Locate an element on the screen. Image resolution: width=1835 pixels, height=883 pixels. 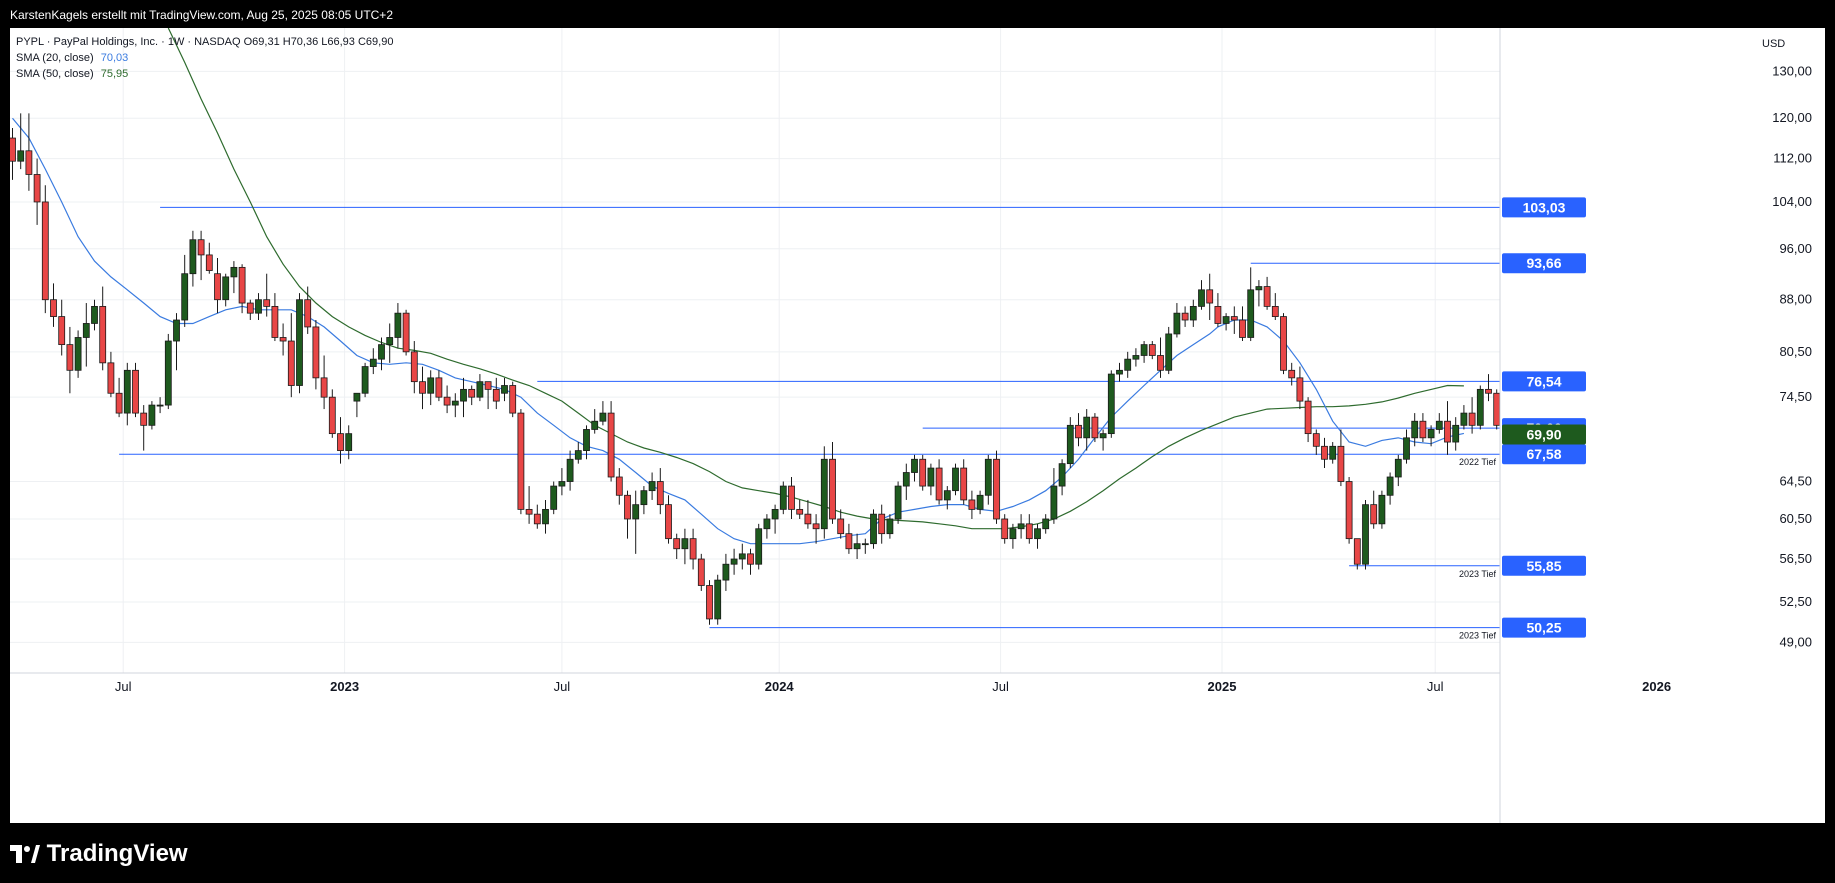
sma20-label: SMA (20, close) is located at coordinates (55, 58).